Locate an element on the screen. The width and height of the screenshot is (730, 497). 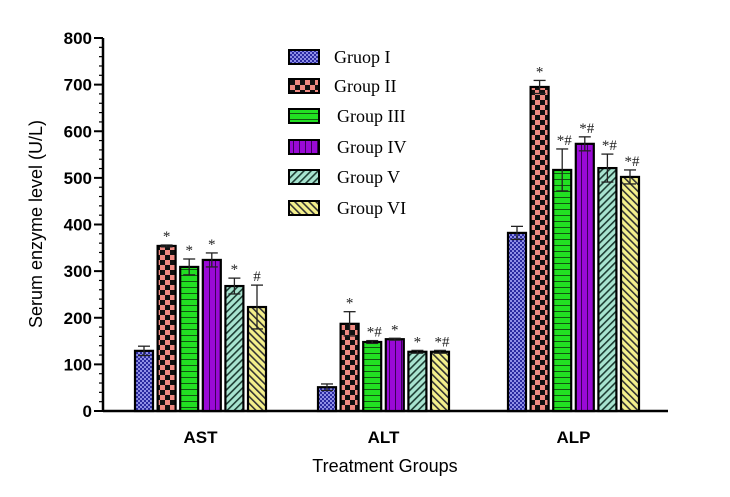
legend-item: Group III is located at coordinates (346, 116).